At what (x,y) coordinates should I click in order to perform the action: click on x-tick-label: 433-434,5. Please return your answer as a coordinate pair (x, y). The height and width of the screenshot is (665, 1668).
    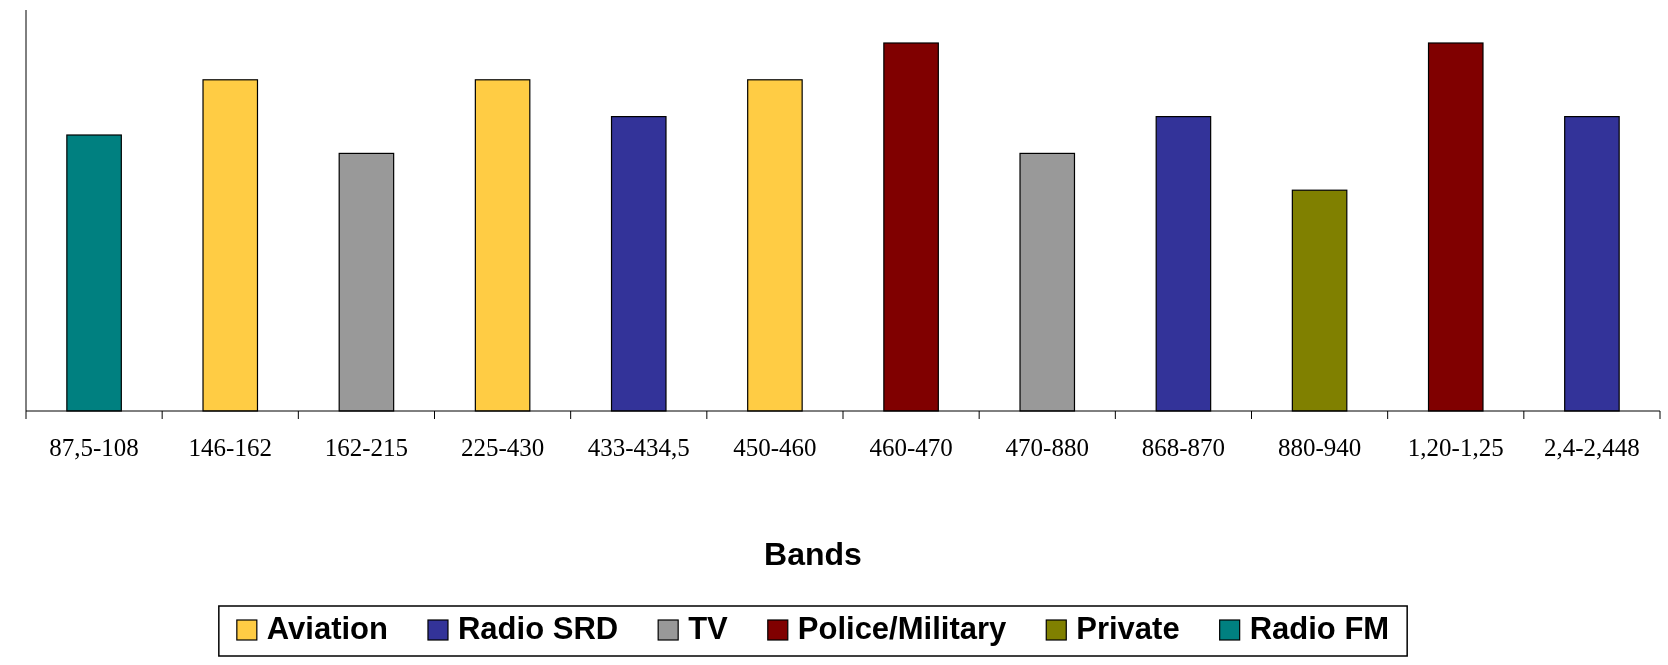
    Looking at the image, I should click on (638, 447).